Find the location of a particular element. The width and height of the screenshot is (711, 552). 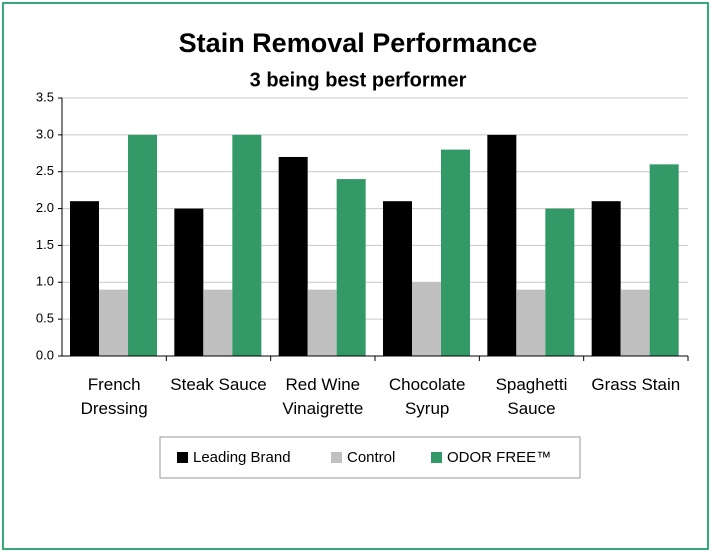

x-tick-label: Red Wine Vinaigrette is located at coordinates (323, 396).